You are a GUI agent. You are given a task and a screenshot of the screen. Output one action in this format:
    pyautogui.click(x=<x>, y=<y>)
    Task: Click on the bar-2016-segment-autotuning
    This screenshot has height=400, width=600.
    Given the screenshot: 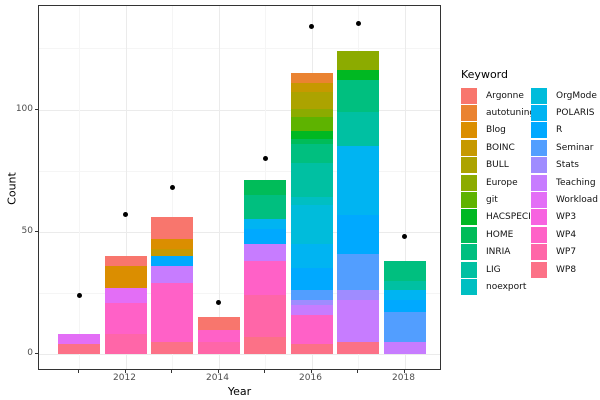 What is the action you would take?
    pyautogui.click(x=311, y=77)
    